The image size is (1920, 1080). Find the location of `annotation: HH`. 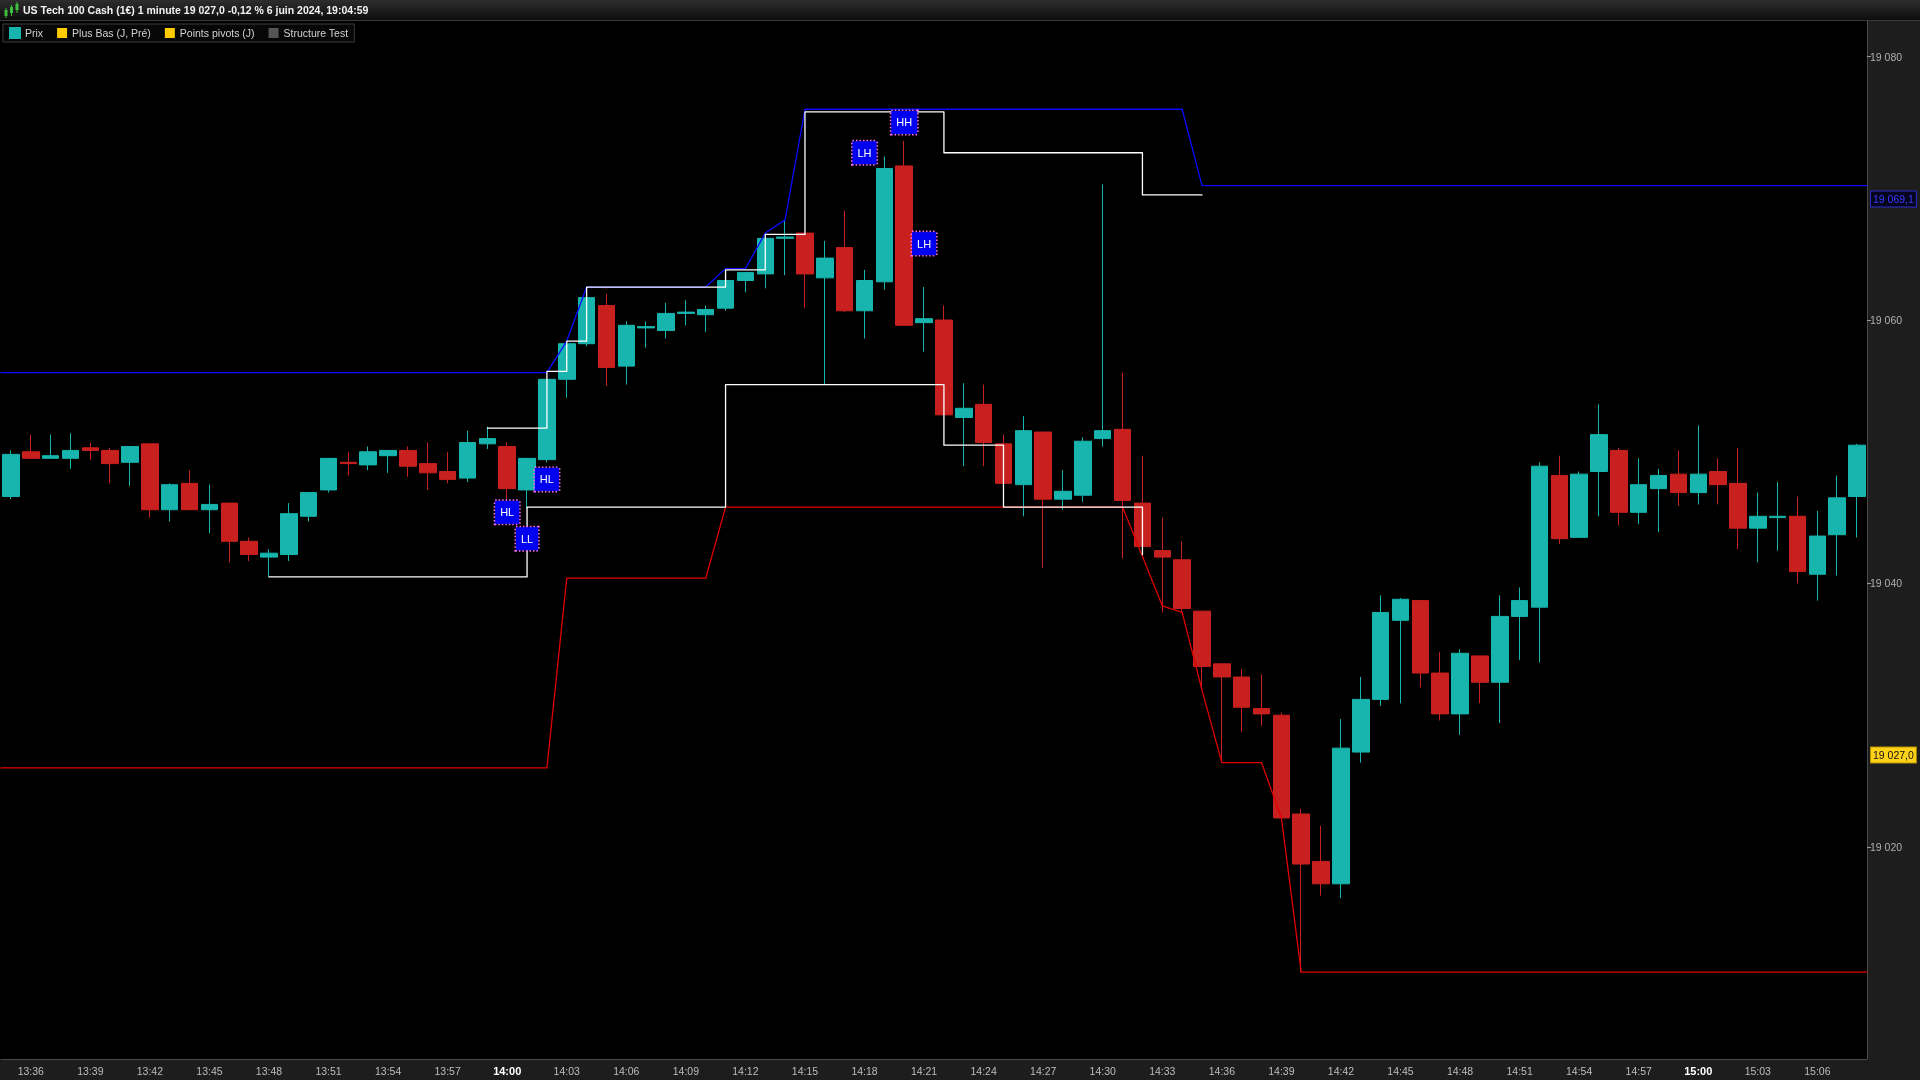

annotation: HH is located at coordinates (904, 122).